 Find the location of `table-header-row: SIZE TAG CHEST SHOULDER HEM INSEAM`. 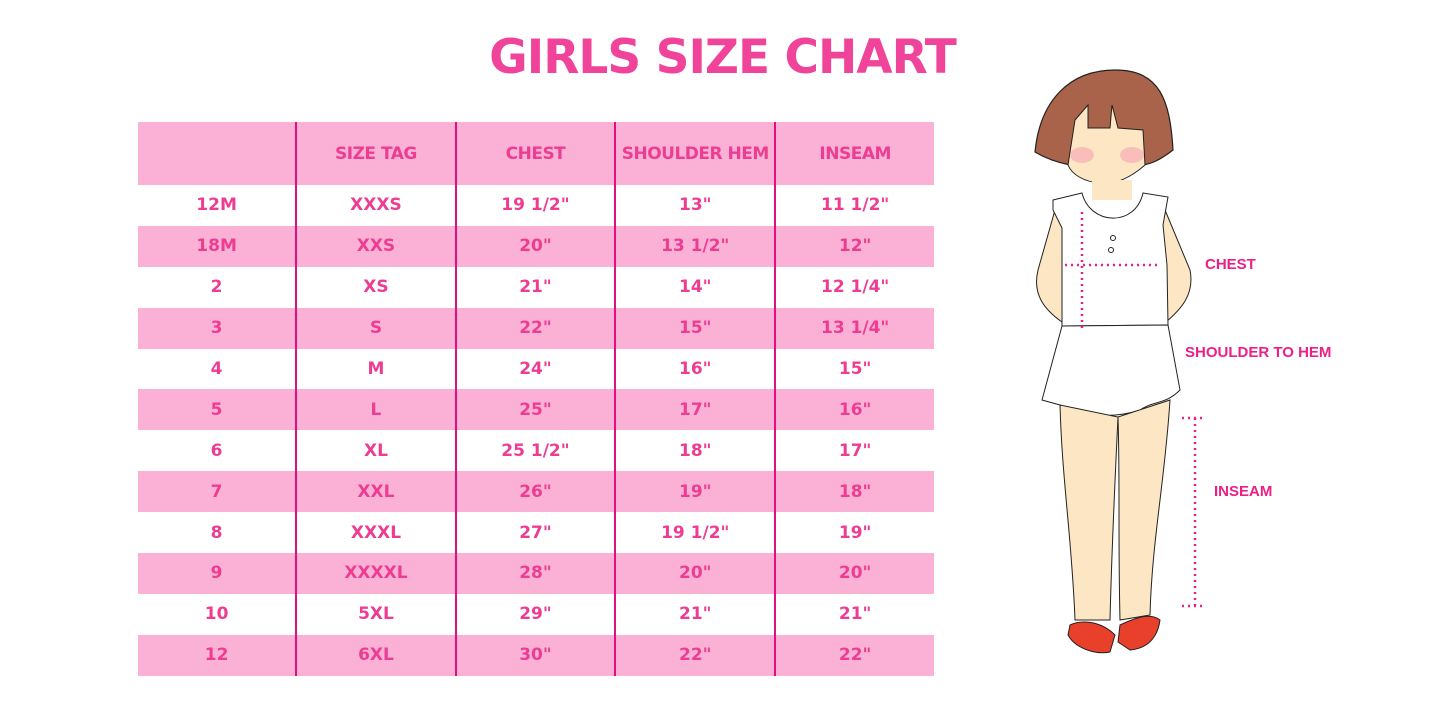

table-header-row: SIZE TAG CHEST SHOULDER HEM INSEAM is located at coordinates (536, 153).